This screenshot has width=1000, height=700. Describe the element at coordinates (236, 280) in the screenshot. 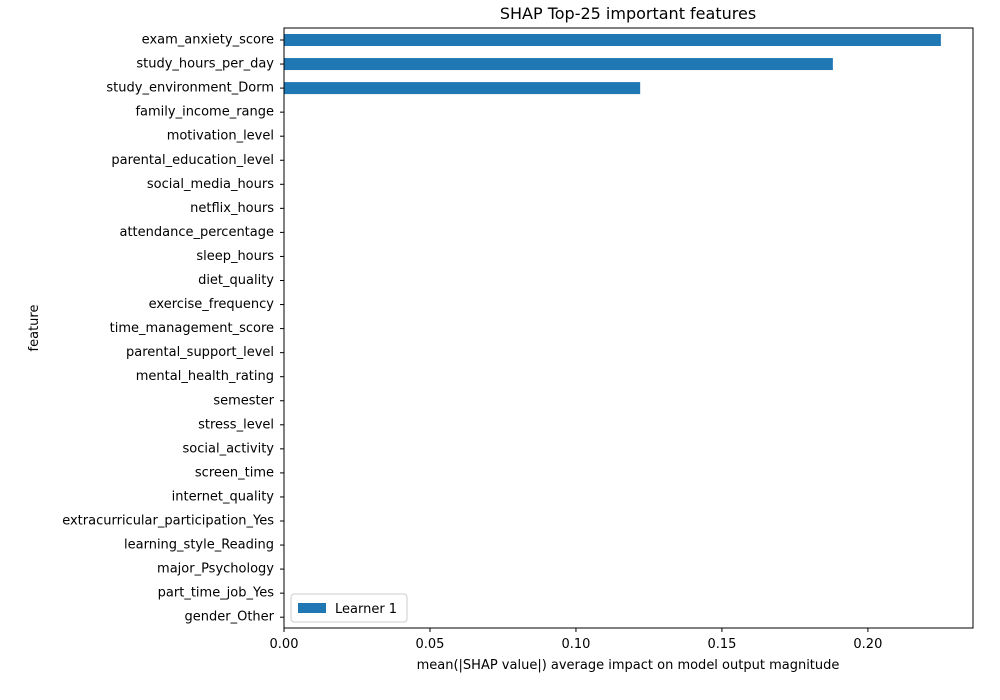

I see `y-tick-label: diet_quality` at that location.